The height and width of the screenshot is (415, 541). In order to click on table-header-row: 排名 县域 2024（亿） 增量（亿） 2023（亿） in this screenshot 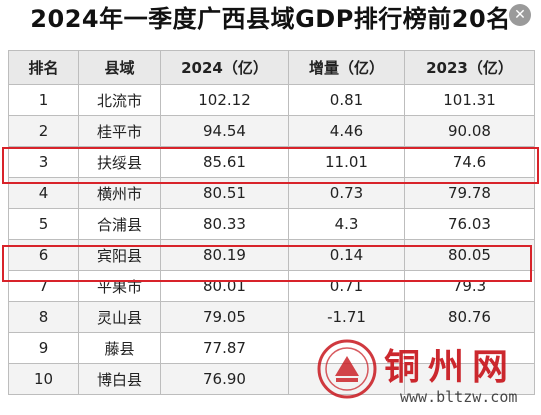, I will do `click(271, 67)`.